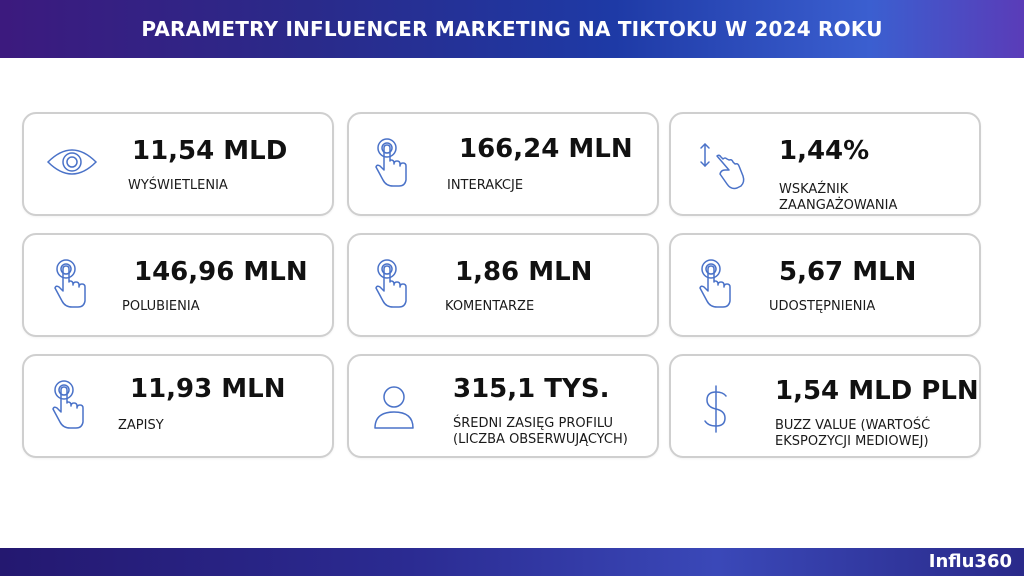 The width and height of the screenshot is (1024, 576). What do you see at coordinates (485, 185) in the screenshot?
I see `stat-label: INTERAKCJE` at bounding box center [485, 185].